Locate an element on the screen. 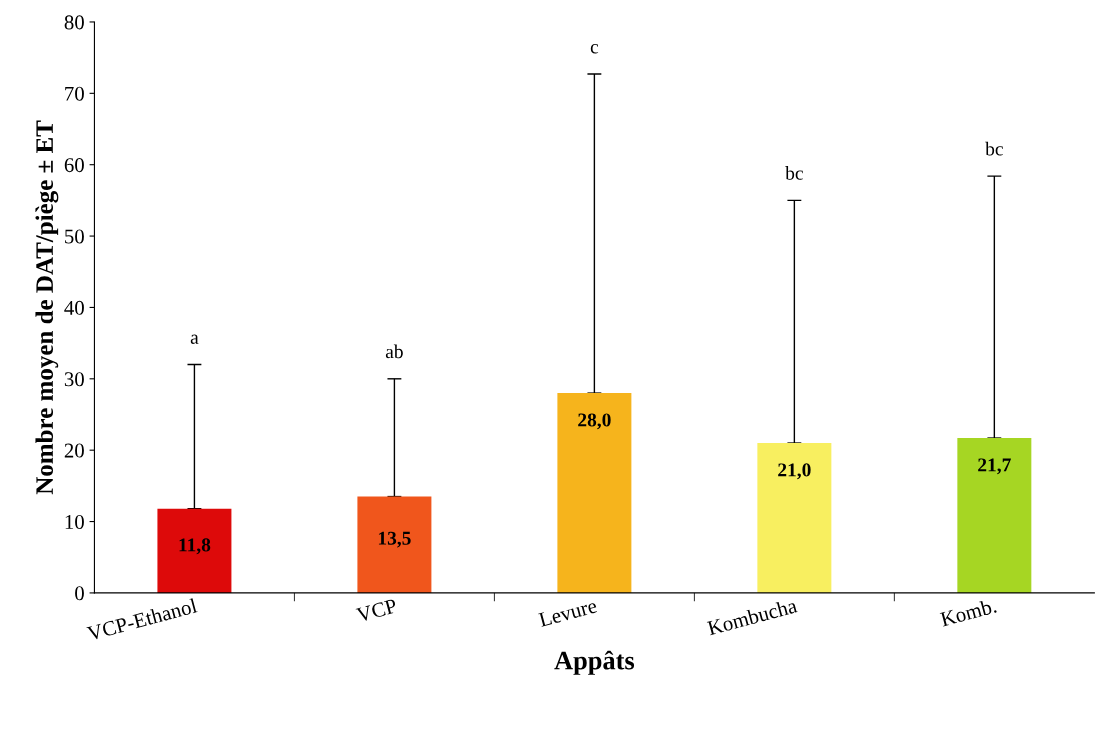 This screenshot has height=732, width=1111. x-tick-label: Komb. is located at coordinates (968, 612).